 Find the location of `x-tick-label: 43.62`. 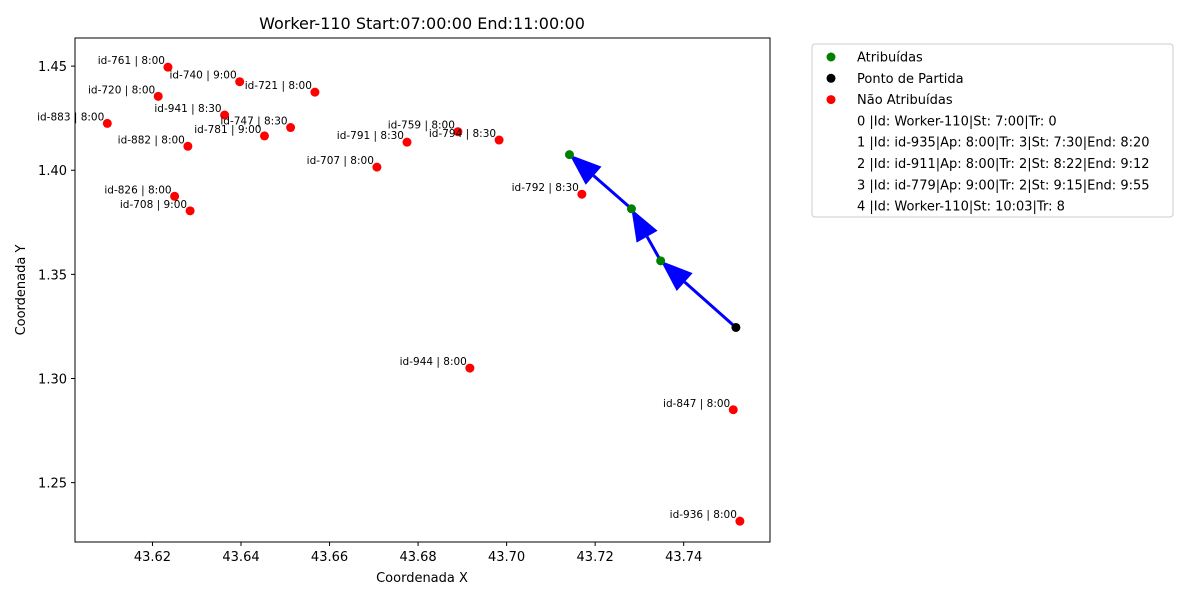

x-tick-label: 43.62 is located at coordinates (152, 557).